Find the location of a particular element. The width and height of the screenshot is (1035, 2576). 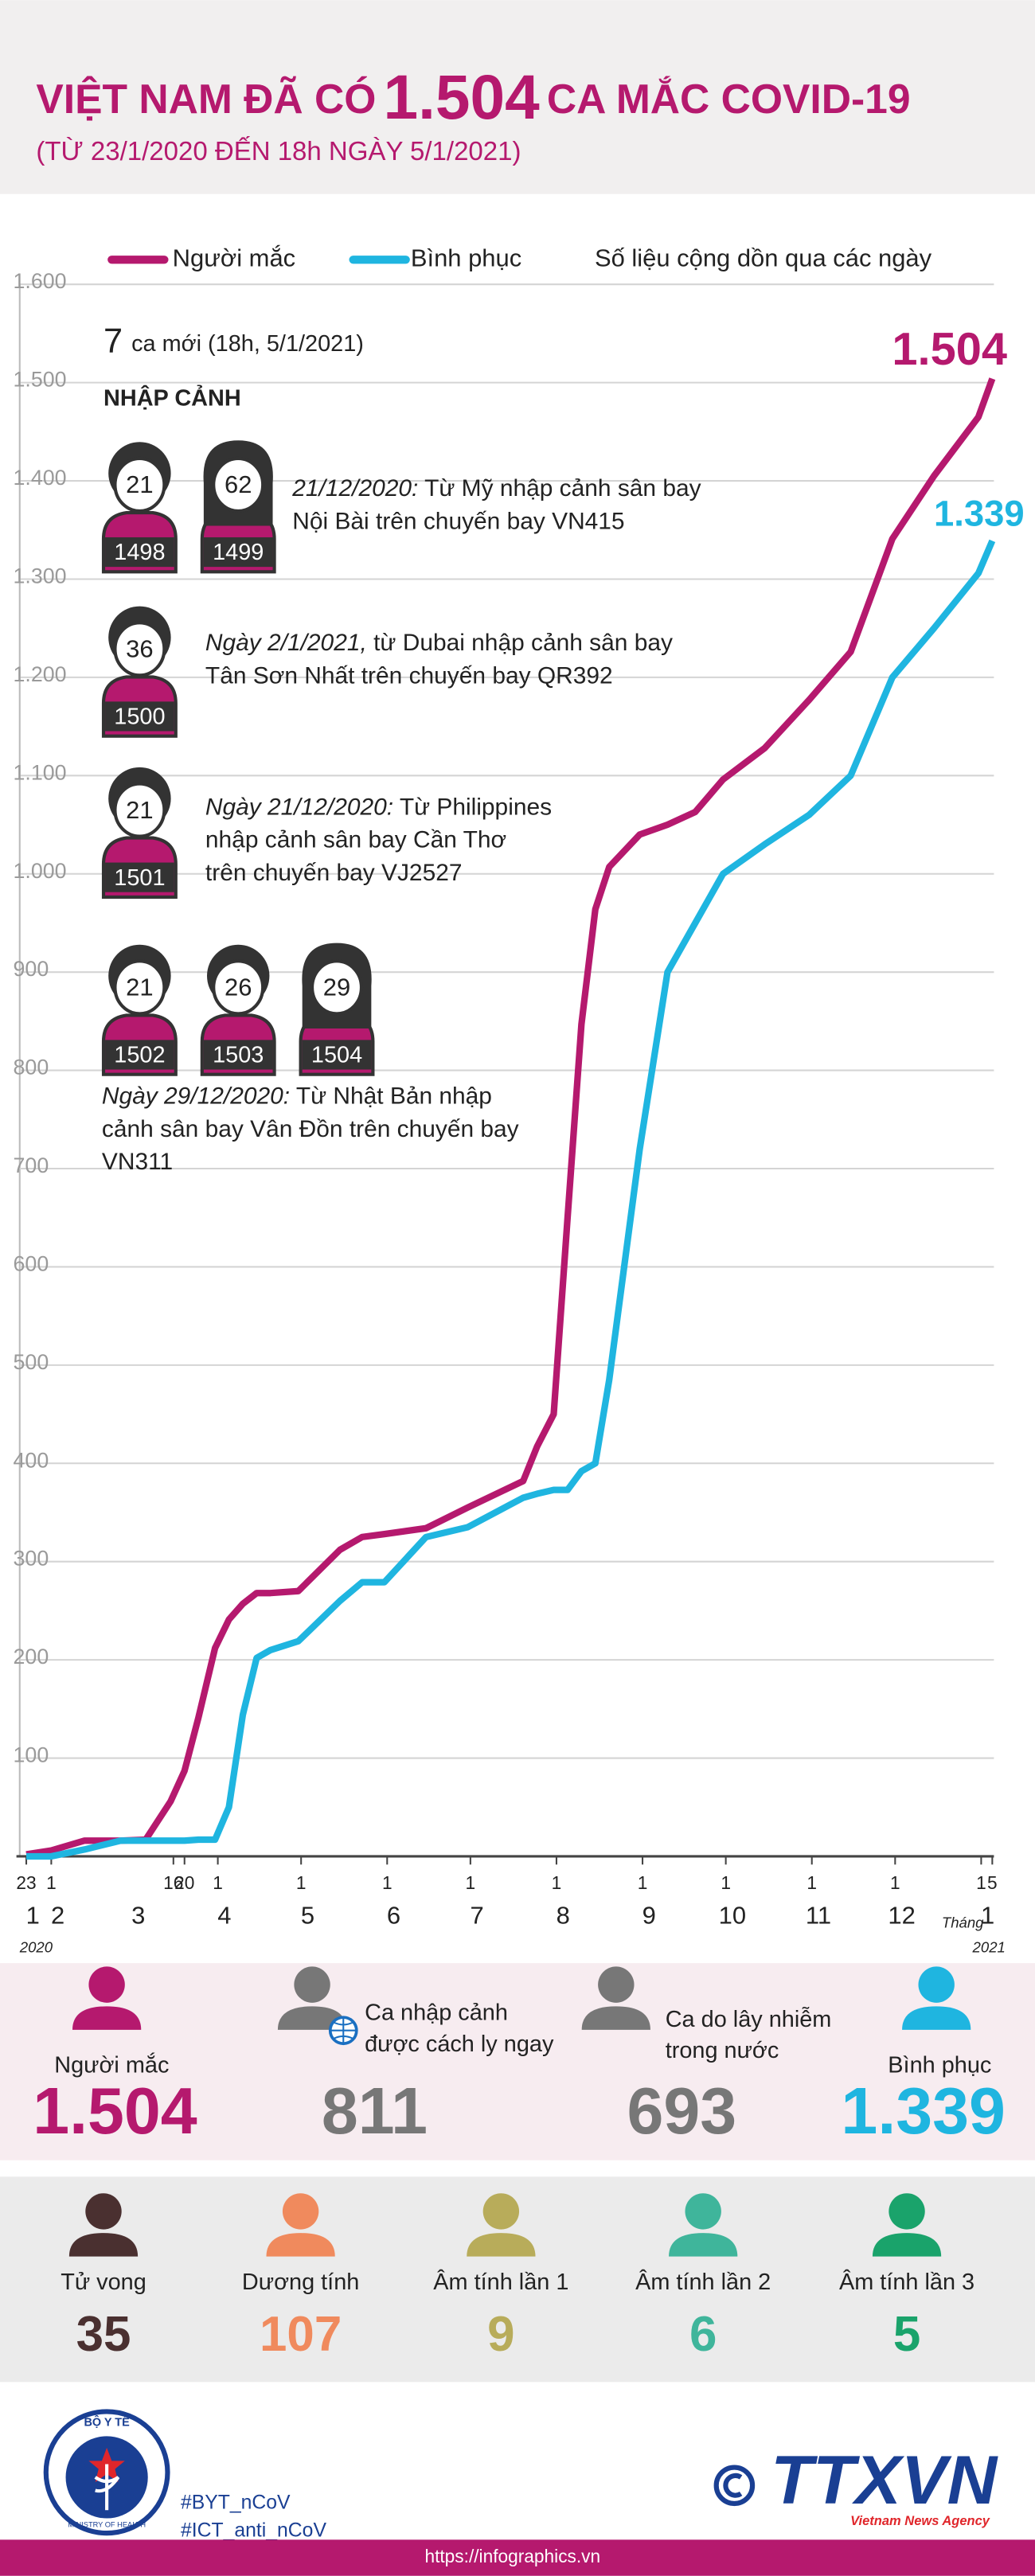

patient-id: 1498 is located at coordinates (139, 552).